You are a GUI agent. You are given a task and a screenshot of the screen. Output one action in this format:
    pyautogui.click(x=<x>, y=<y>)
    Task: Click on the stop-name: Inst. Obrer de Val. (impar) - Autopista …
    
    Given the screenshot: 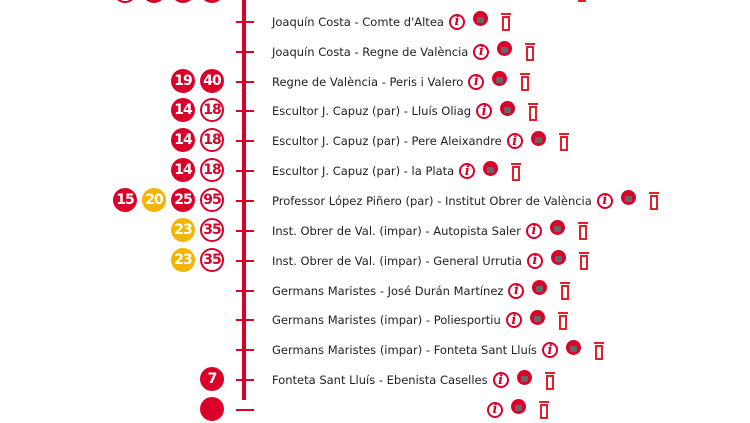 What is the action you would take?
    pyautogui.click(x=396, y=230)
    